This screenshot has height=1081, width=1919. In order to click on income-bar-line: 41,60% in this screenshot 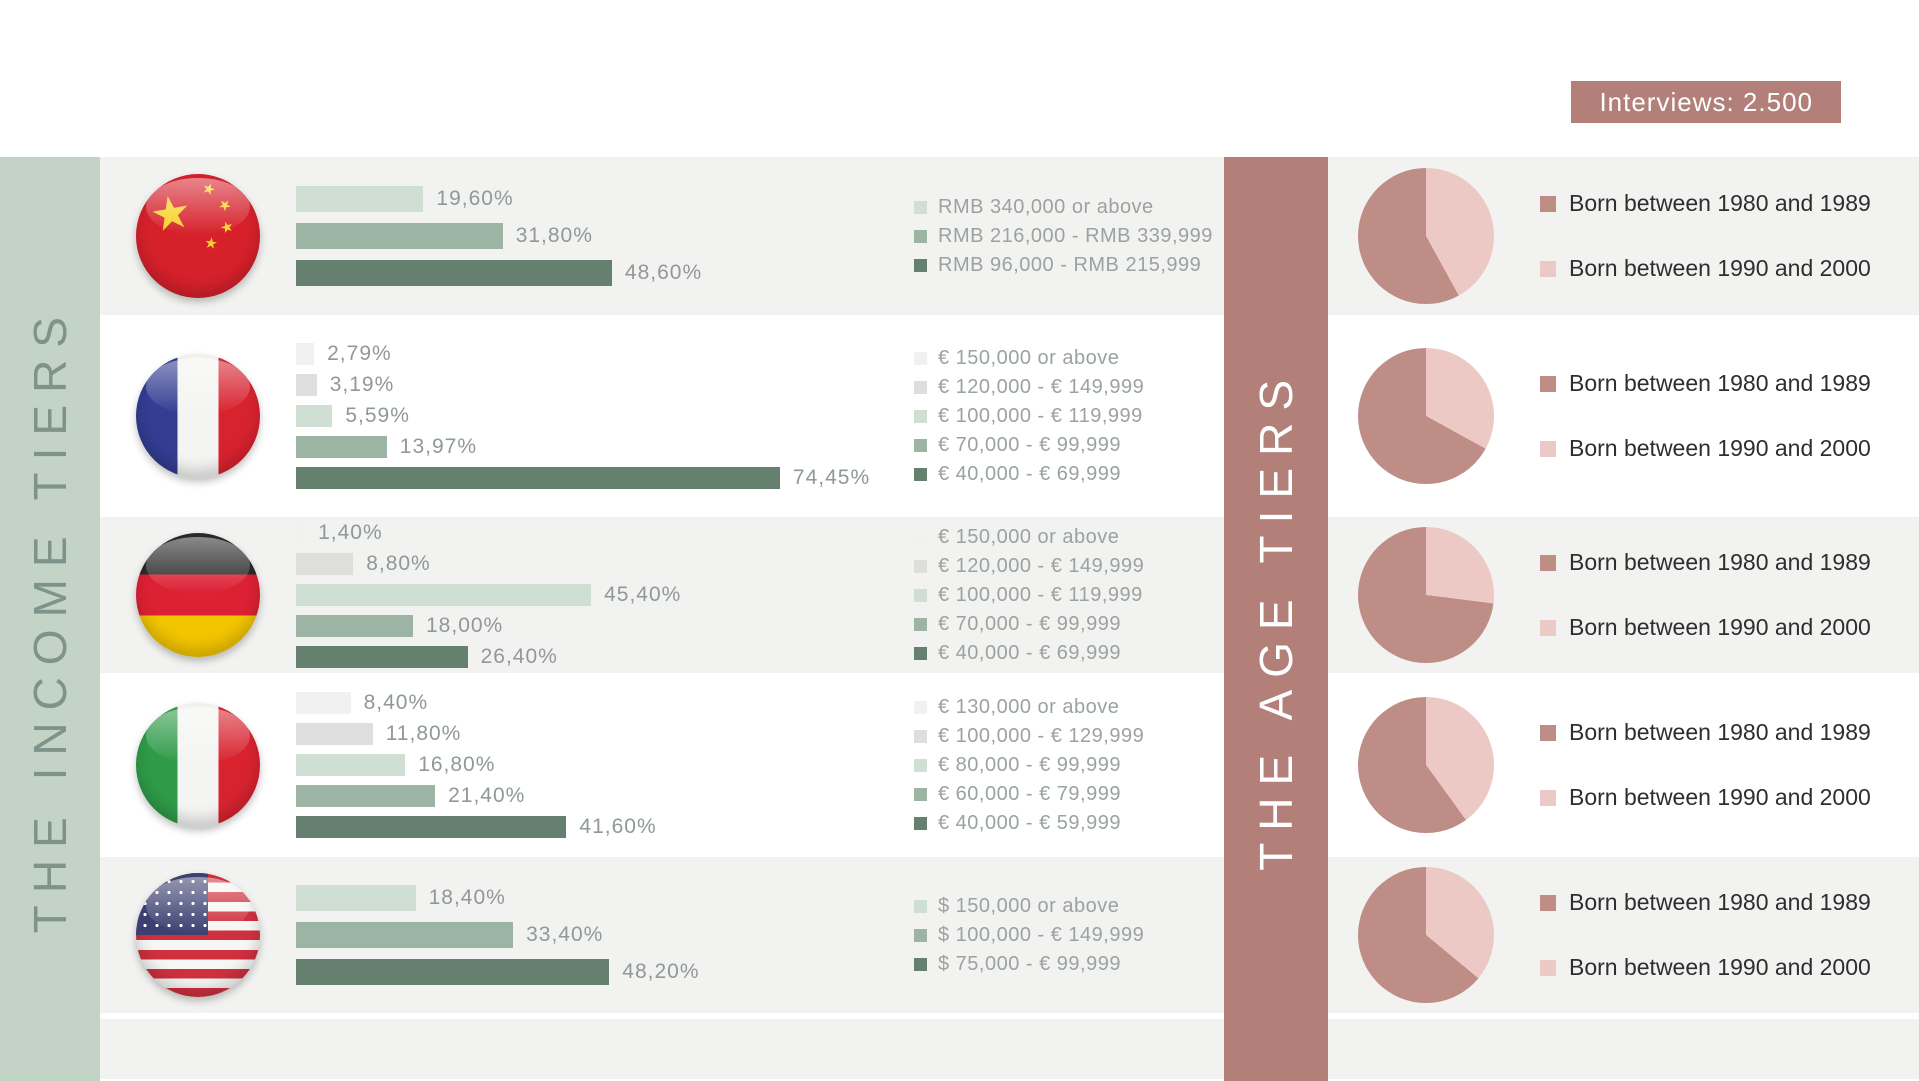, I will do `click(605, 827)`.